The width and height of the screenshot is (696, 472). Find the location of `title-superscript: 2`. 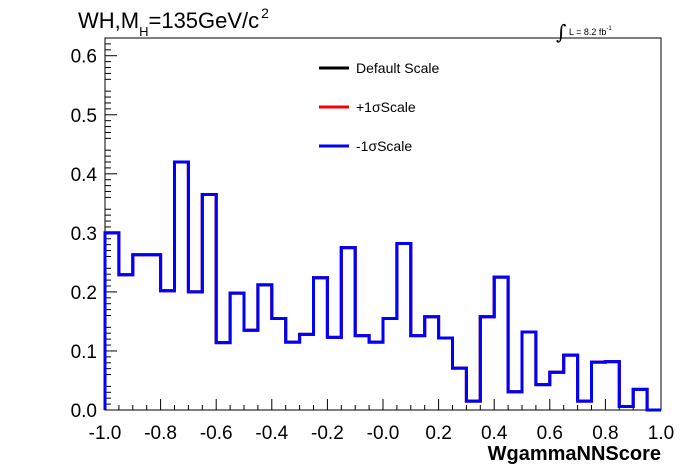

title-superscript: 2 is located at coordinates (265, 13).